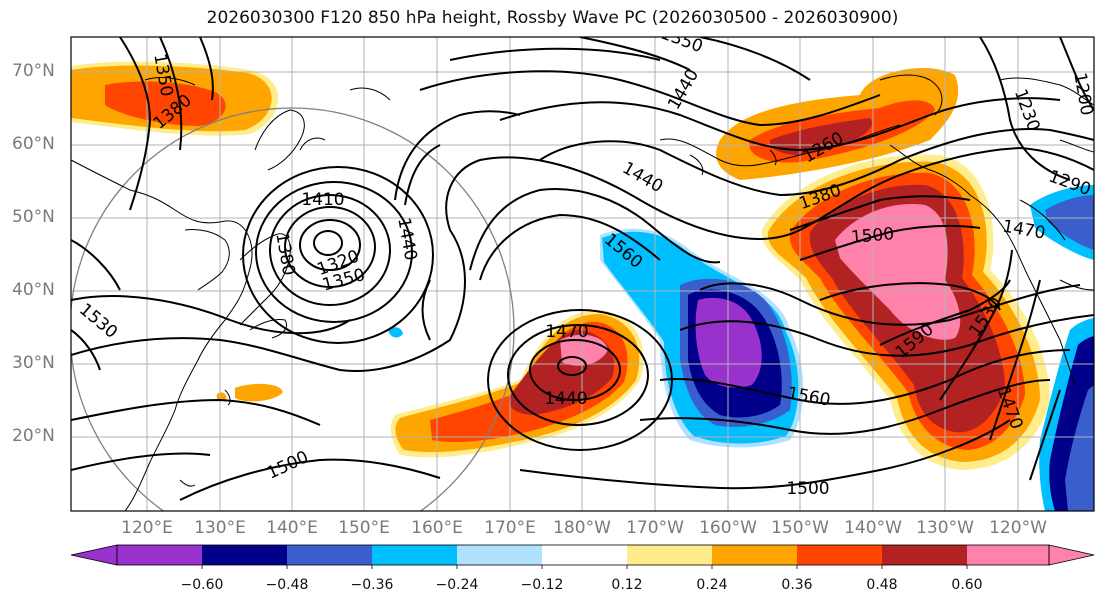  Describe the element at coordinates (1082, 94) in the screenshot. I see `contour-label: 1200` at that location.